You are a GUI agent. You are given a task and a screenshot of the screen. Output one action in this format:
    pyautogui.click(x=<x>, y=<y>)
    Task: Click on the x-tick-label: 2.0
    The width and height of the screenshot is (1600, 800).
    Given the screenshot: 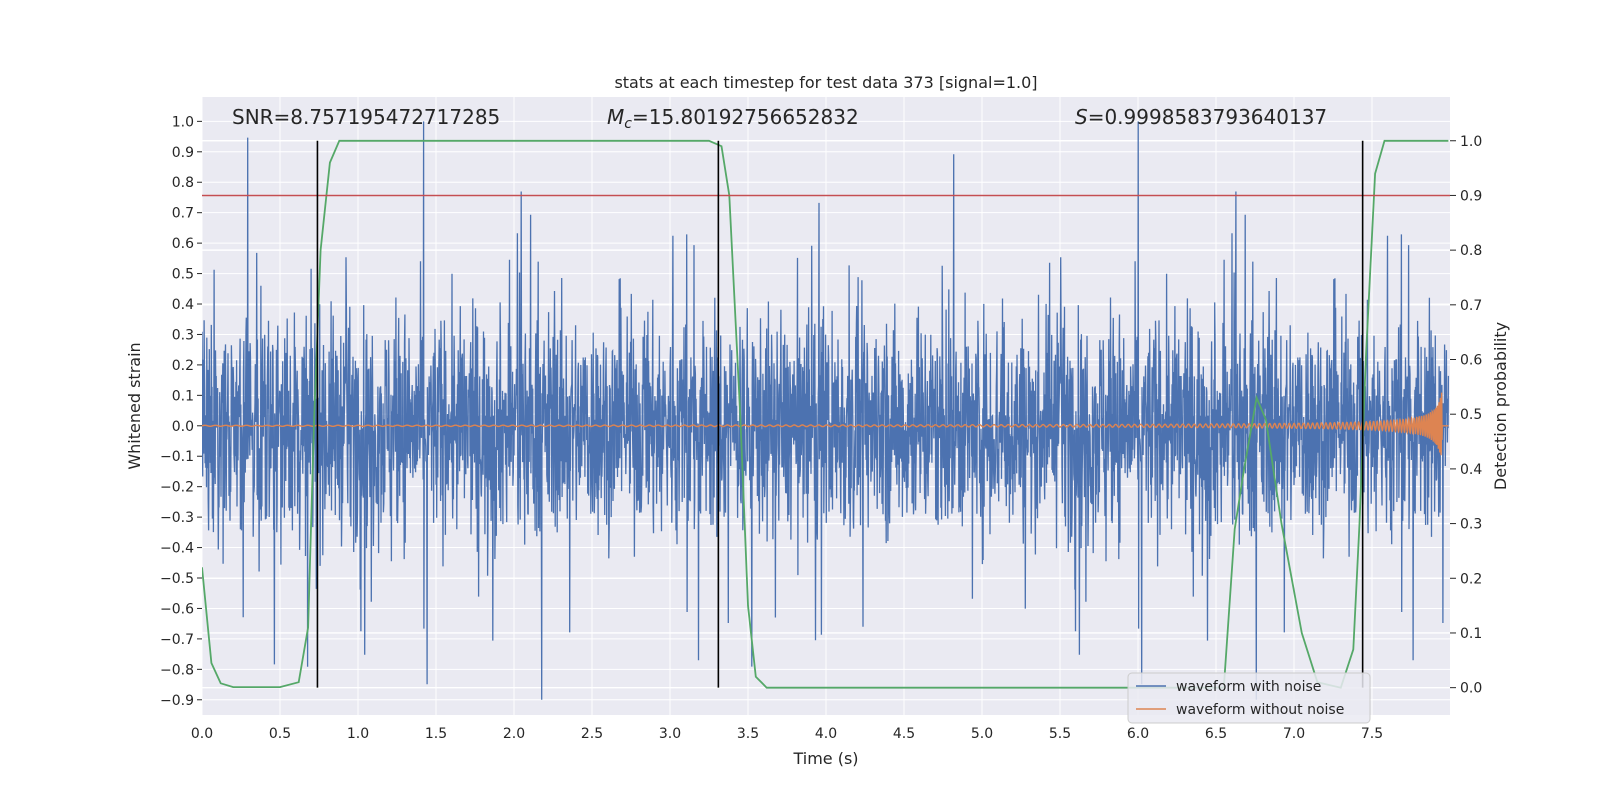 What is the action you would take?
    pyautogui.click(x=514, y=734)
    